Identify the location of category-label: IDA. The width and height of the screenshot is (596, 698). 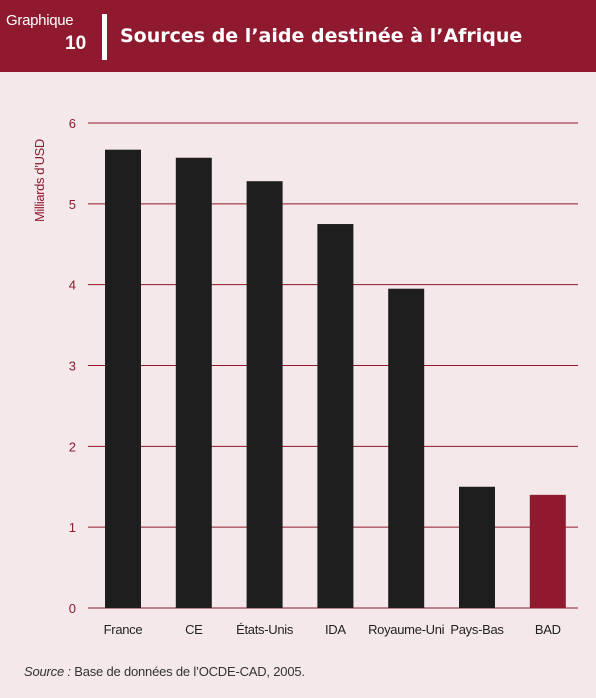
(335, 629).